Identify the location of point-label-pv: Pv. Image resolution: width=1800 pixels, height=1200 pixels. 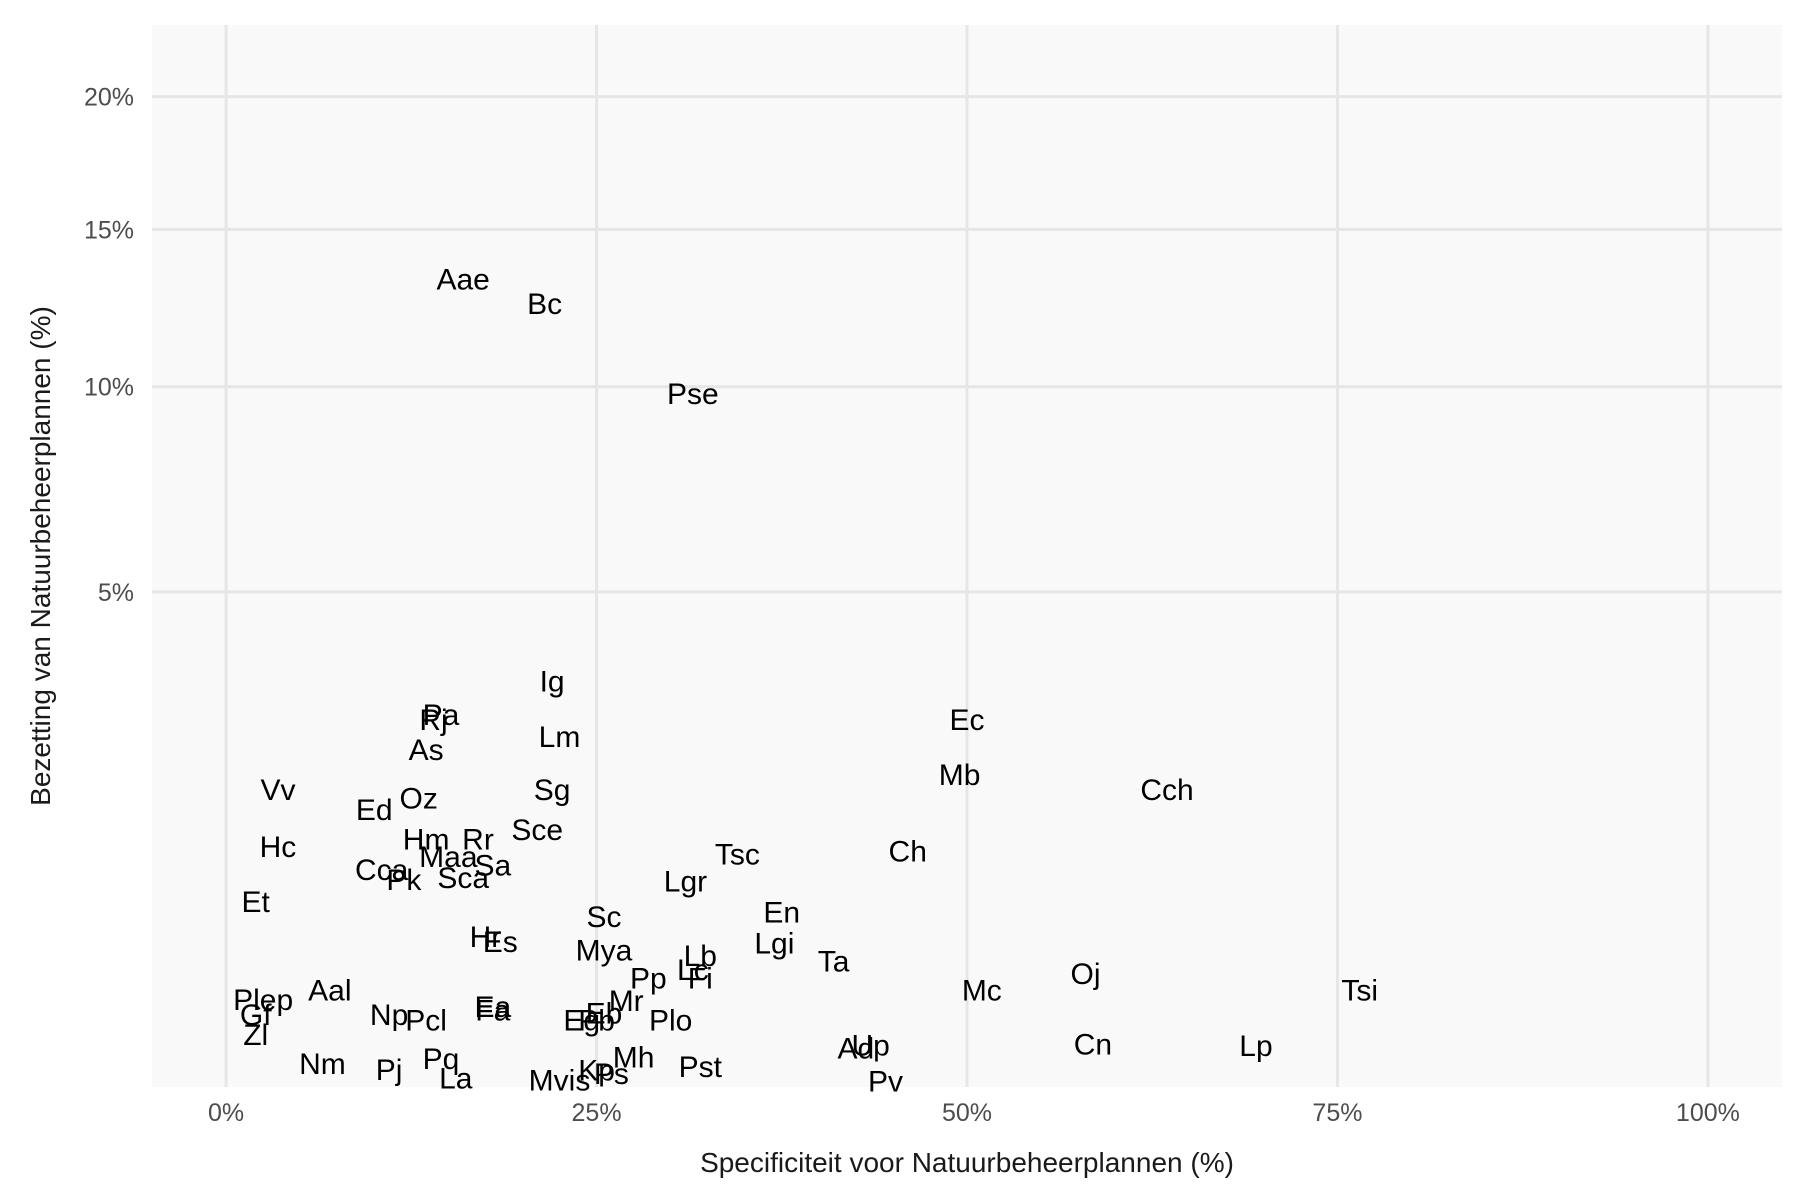
(885, 1082).